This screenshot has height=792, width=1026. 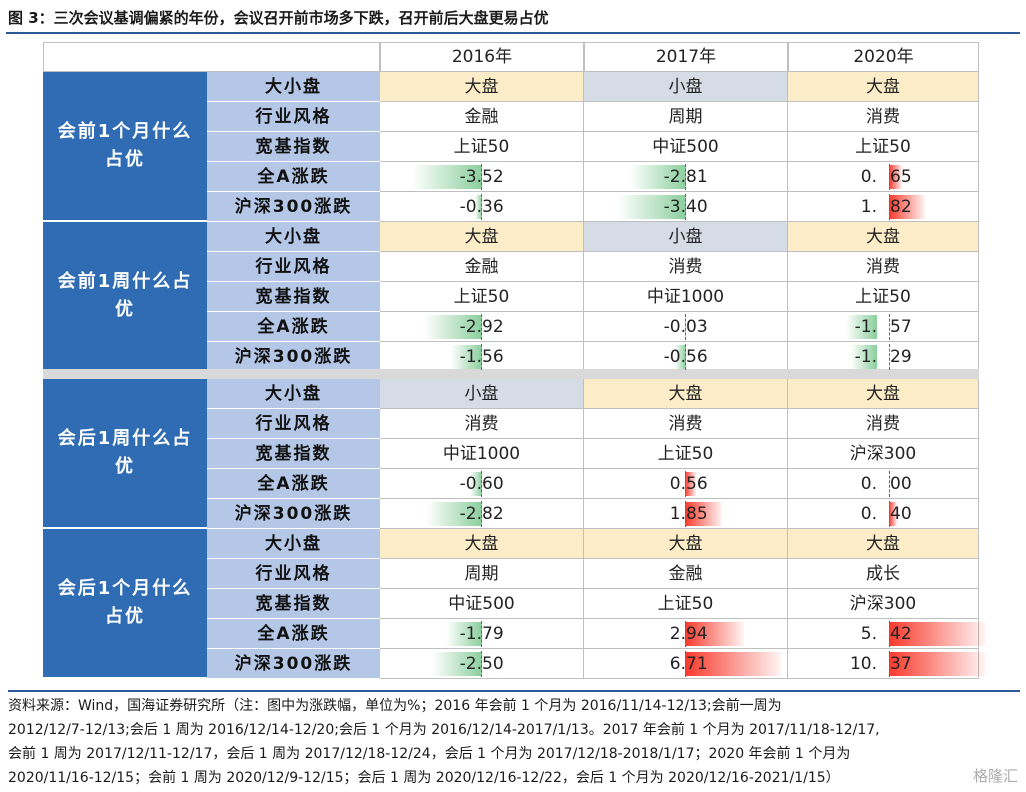 I want to click on value-integer-part: 1., so click(x=868, y=207).